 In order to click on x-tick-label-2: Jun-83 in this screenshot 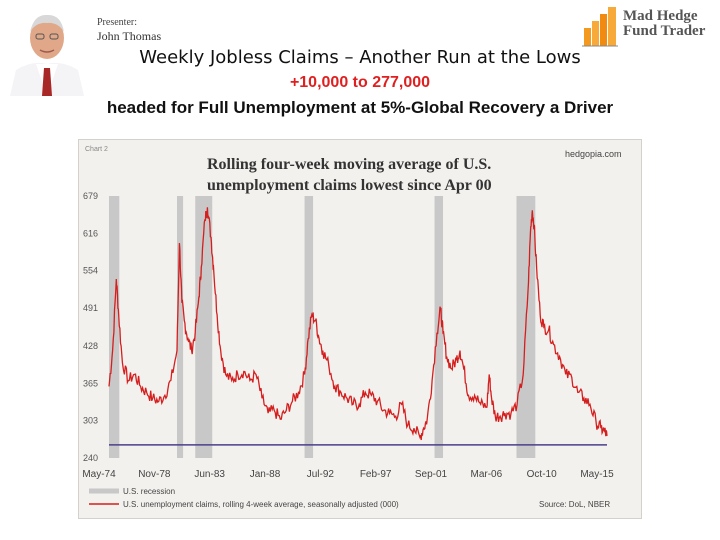, I will do `click(209, 474)`.